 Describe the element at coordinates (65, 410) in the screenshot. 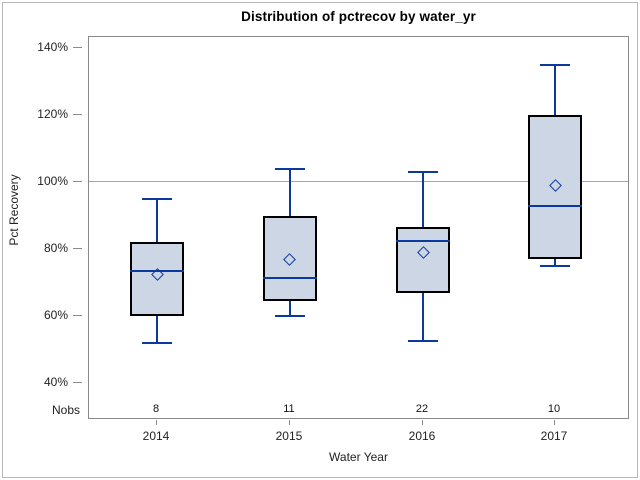

I see `nobs-row-label: Nobs` at that location.